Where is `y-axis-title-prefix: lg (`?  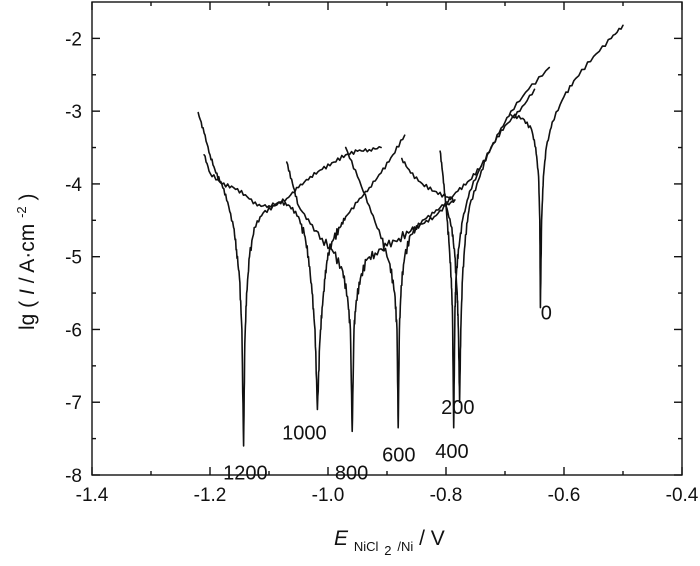 y-axis-title-prefix: lg ( is located at coordinates (27, 315).